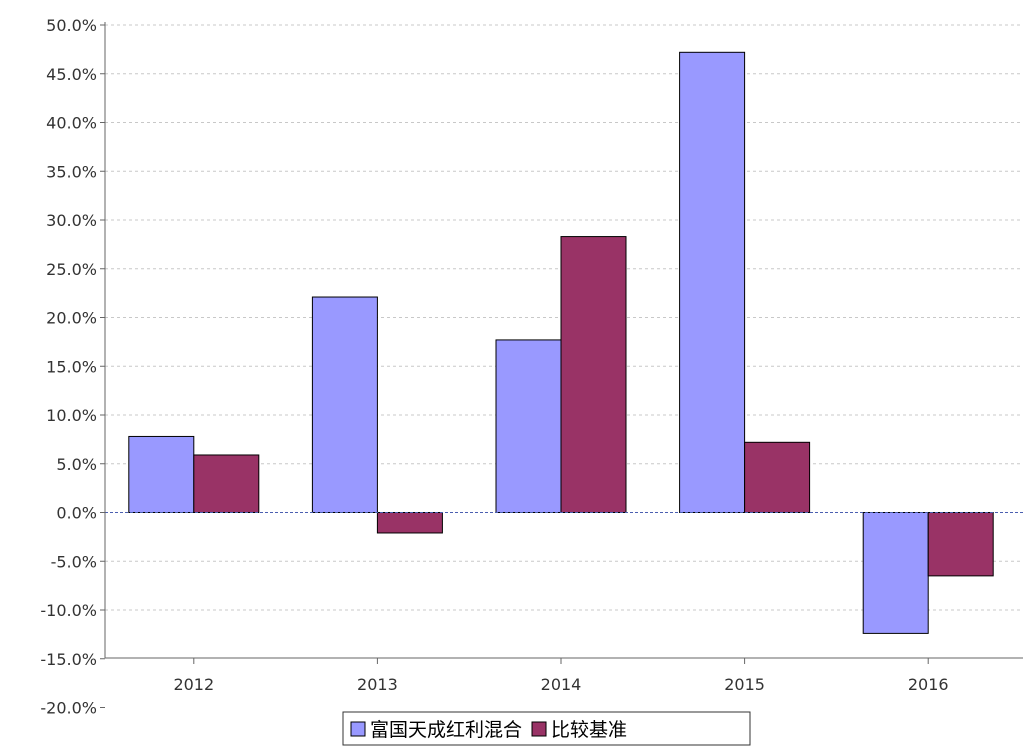 Image resolution: width=1025 pixels, height=747 pixels. What do you see at coordinates (539, 729) in the screenshot?
I see `legend-swatch-benchmark` at bounding box center [539, 729].